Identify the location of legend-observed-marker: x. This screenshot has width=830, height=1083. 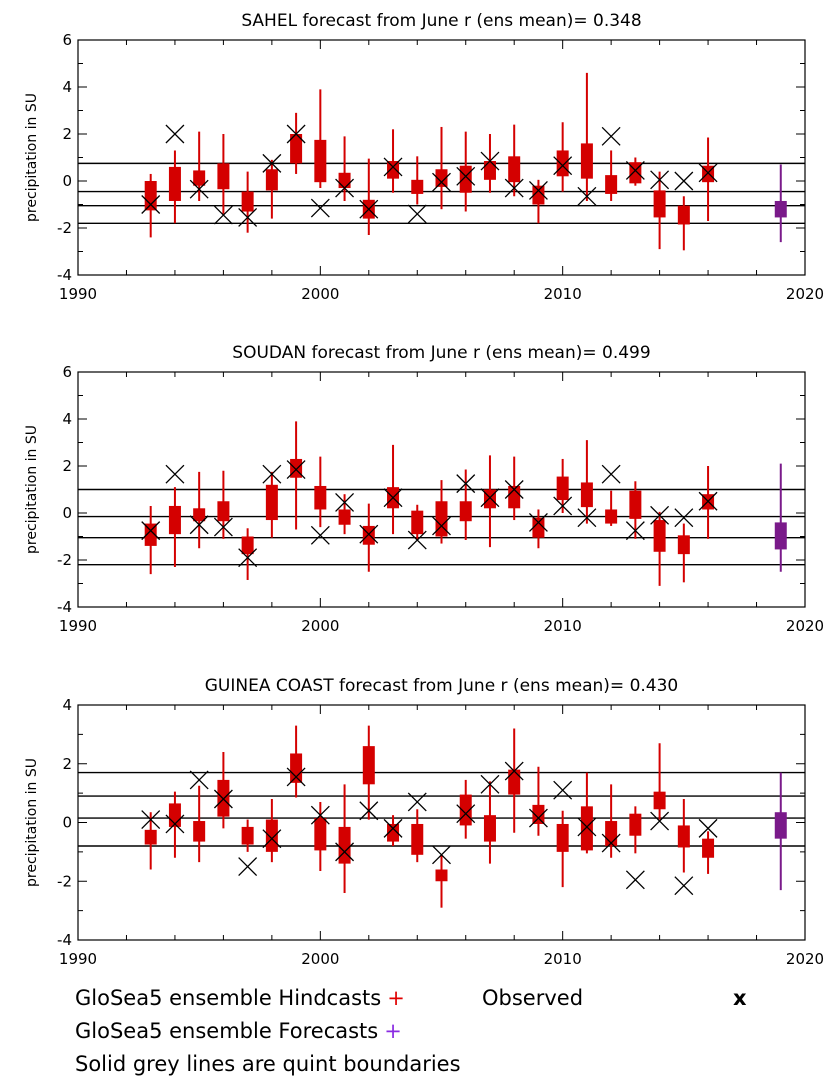
(740, 998).